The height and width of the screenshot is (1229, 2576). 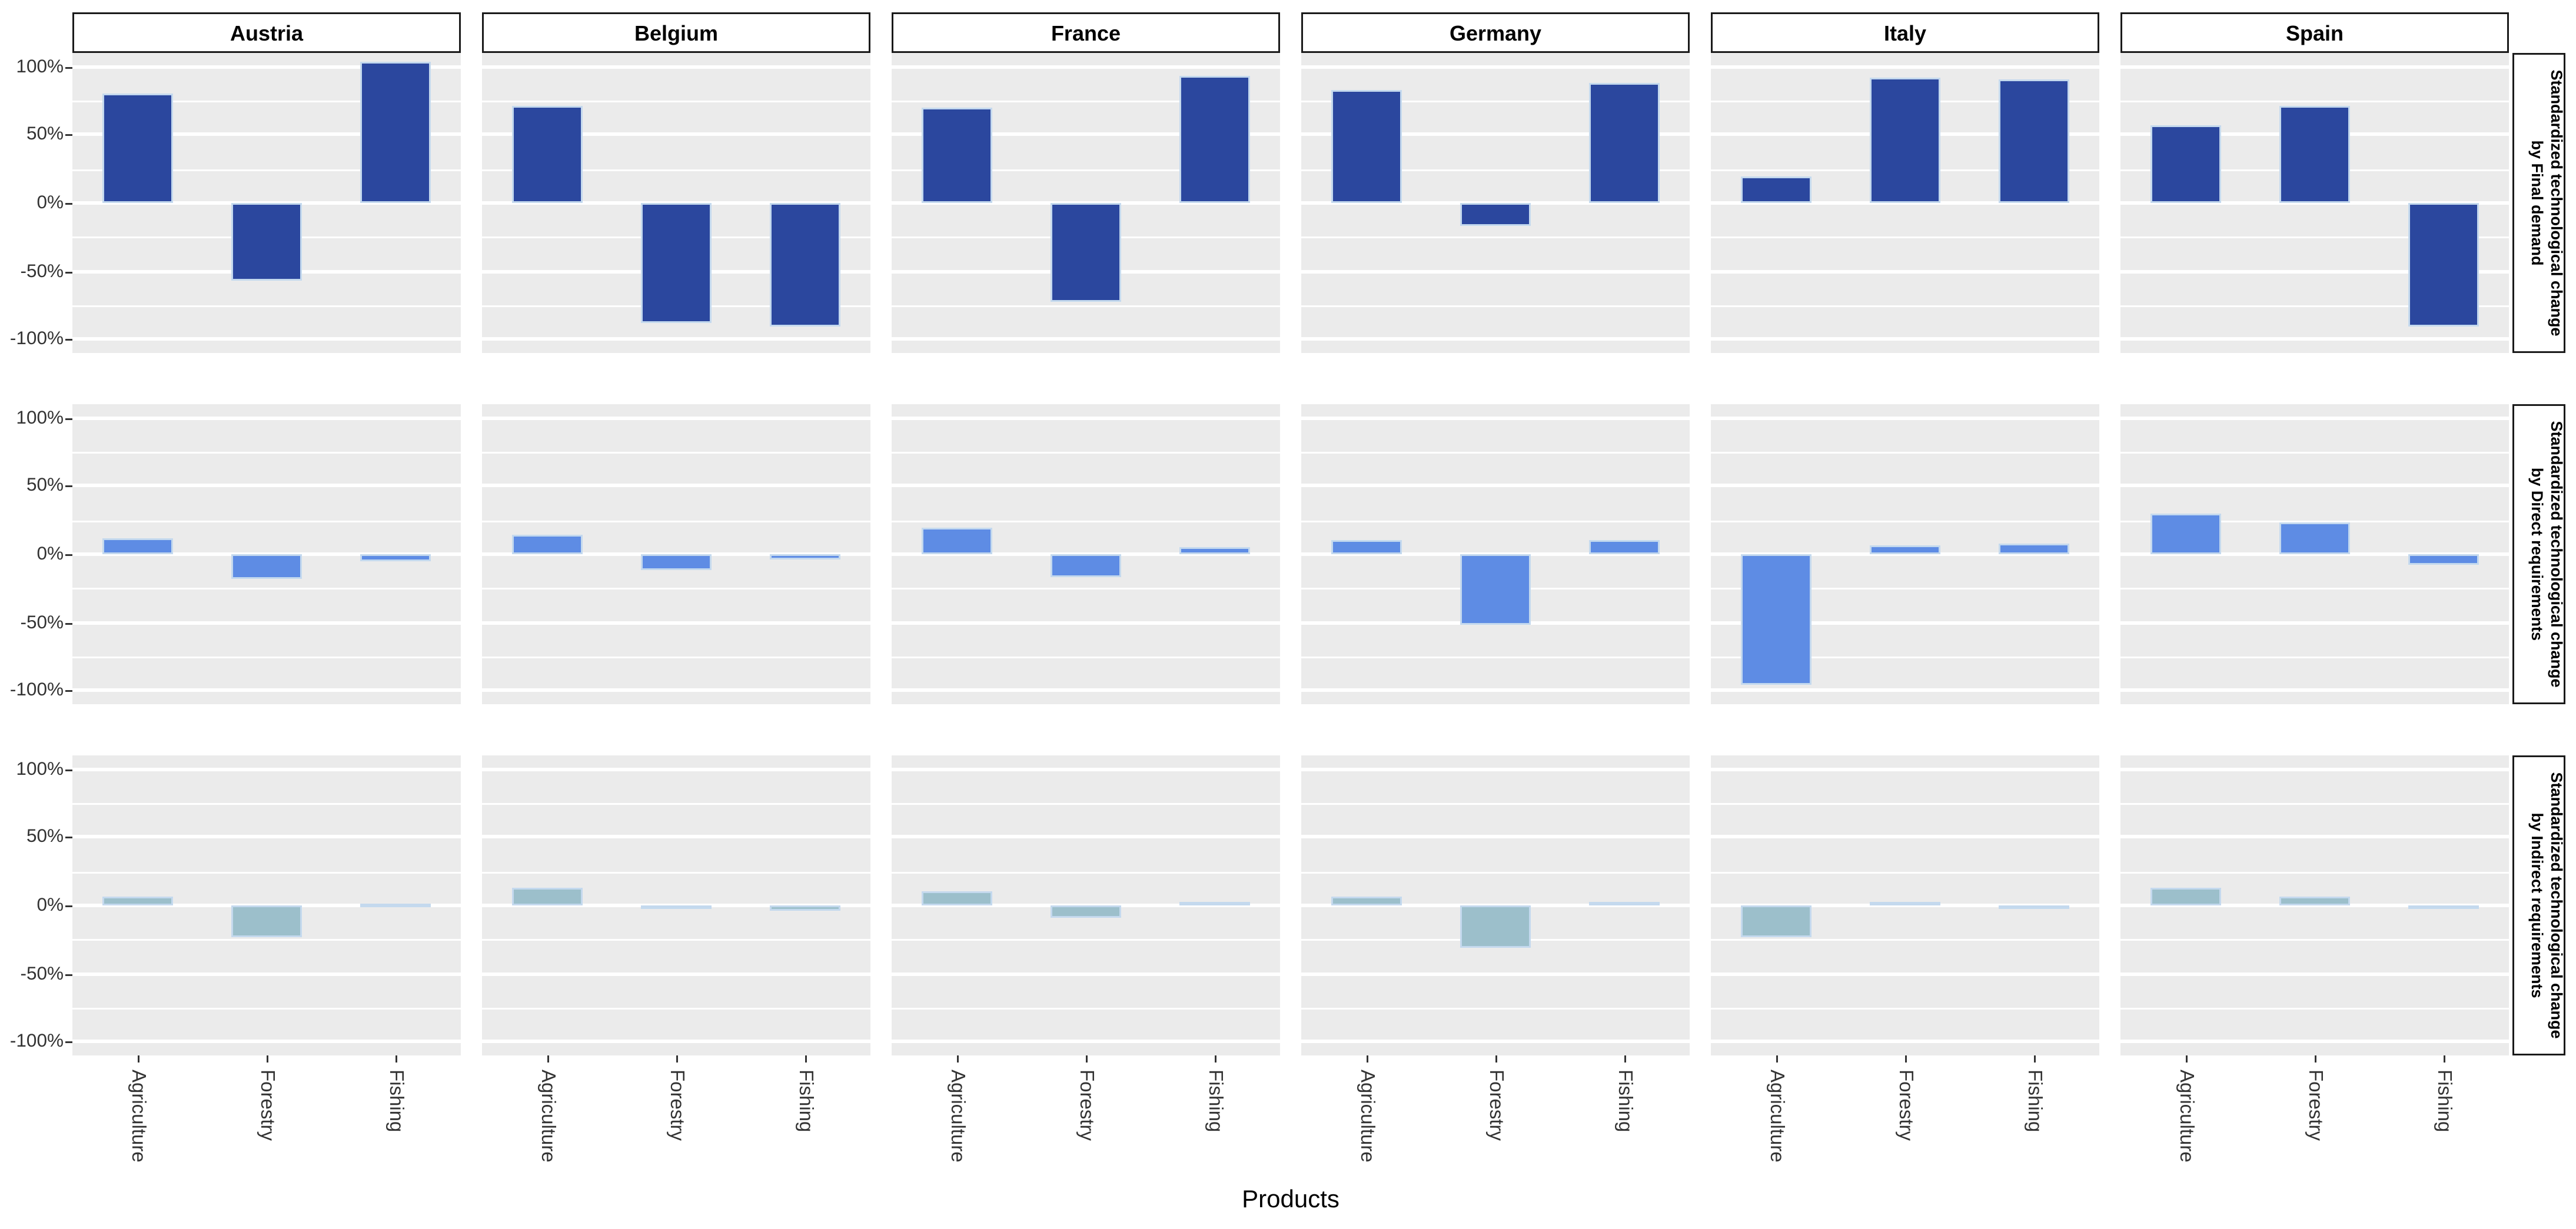 What do you see at coordinates (1495, 905) in the screenshot?
I see `facet-panel-germany-row3` at bounding box center [1495, 905].